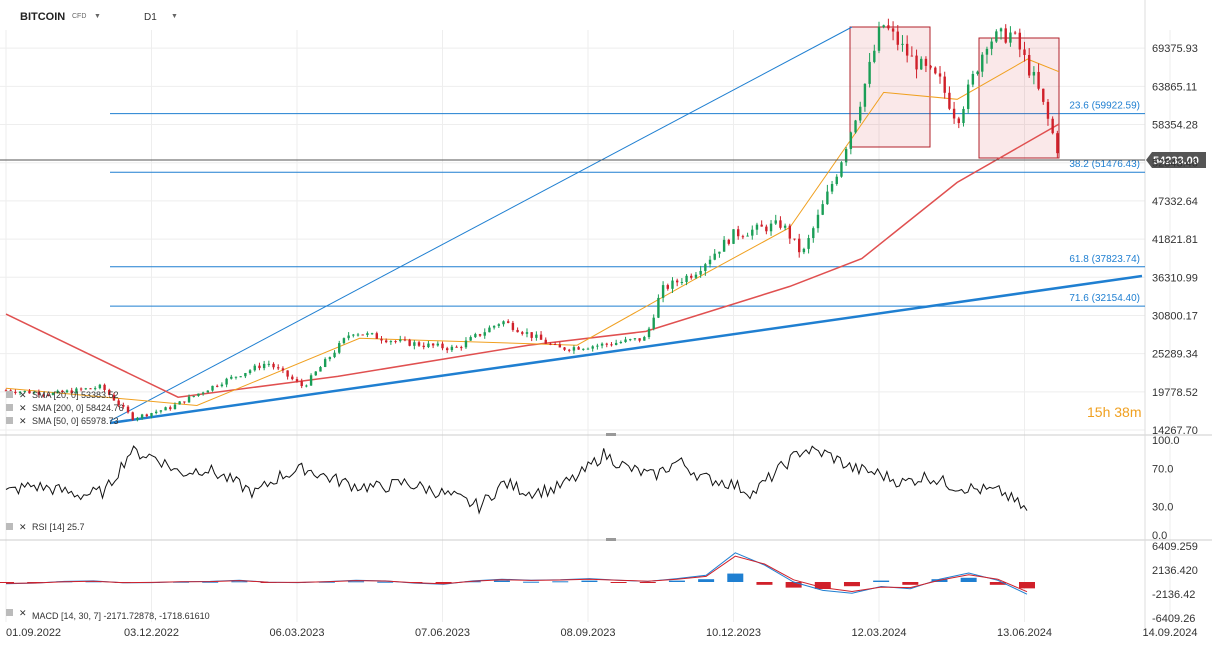 Image resolution: width=1212 pixels, height=648 pixels. I want to click on time-tick-label: 07.06.2023, so click(442, 633).